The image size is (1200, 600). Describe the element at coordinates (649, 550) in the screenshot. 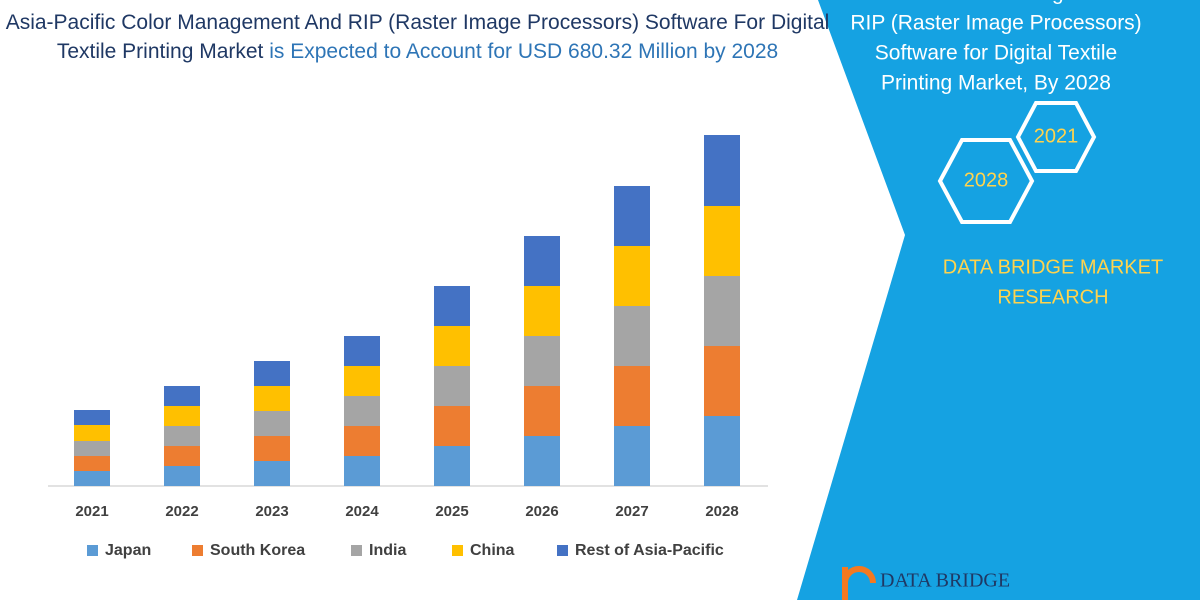

I see `legend-label: Rest of Asia-Pacific` at that location.